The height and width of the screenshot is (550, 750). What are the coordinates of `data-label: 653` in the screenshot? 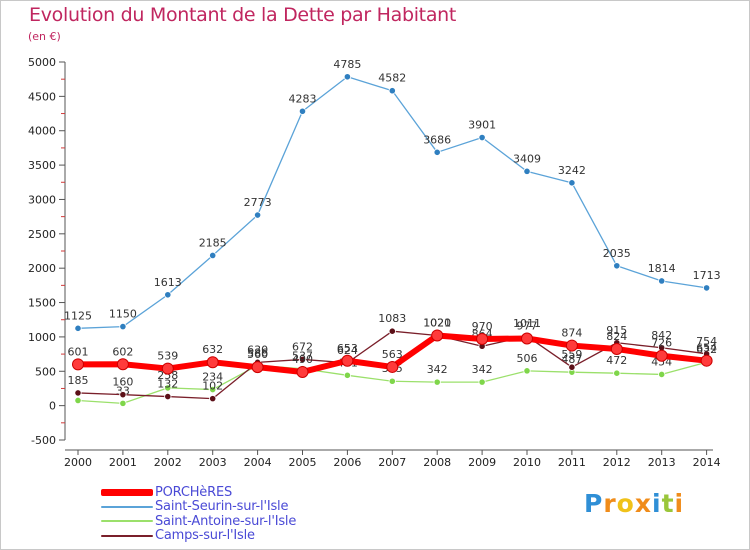 It's located at (347, 348).